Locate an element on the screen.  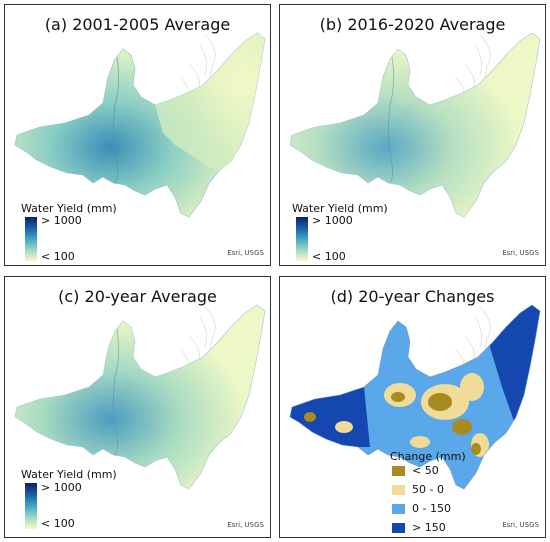
region-east-overlay is located at coordinates (210, 102).